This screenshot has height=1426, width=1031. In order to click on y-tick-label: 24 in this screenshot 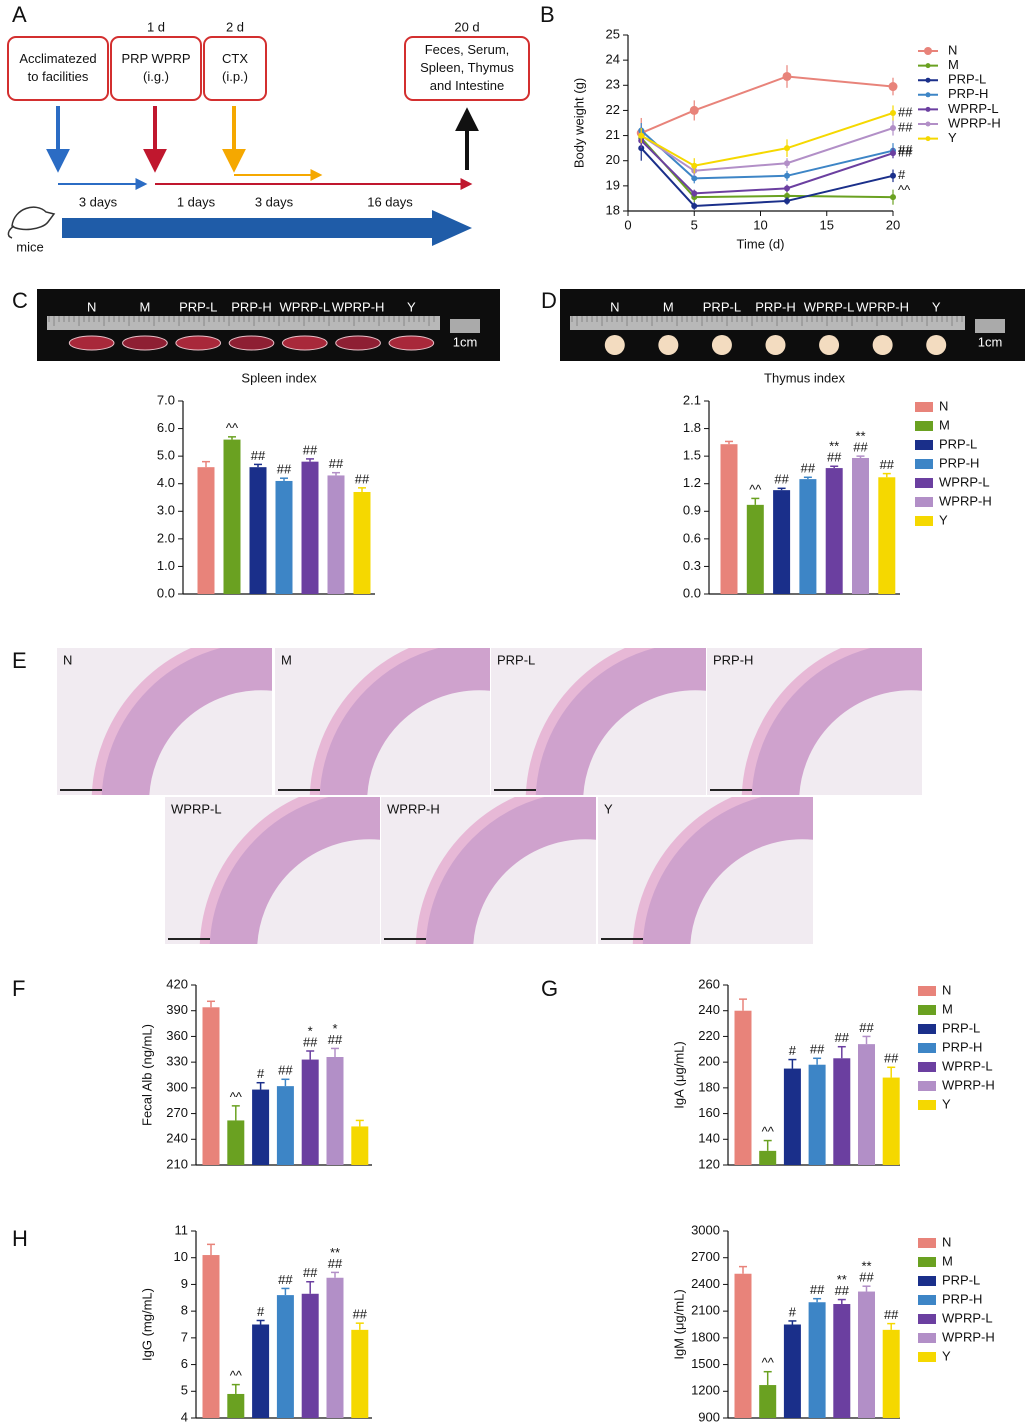, I will do `click(613, 59)`.